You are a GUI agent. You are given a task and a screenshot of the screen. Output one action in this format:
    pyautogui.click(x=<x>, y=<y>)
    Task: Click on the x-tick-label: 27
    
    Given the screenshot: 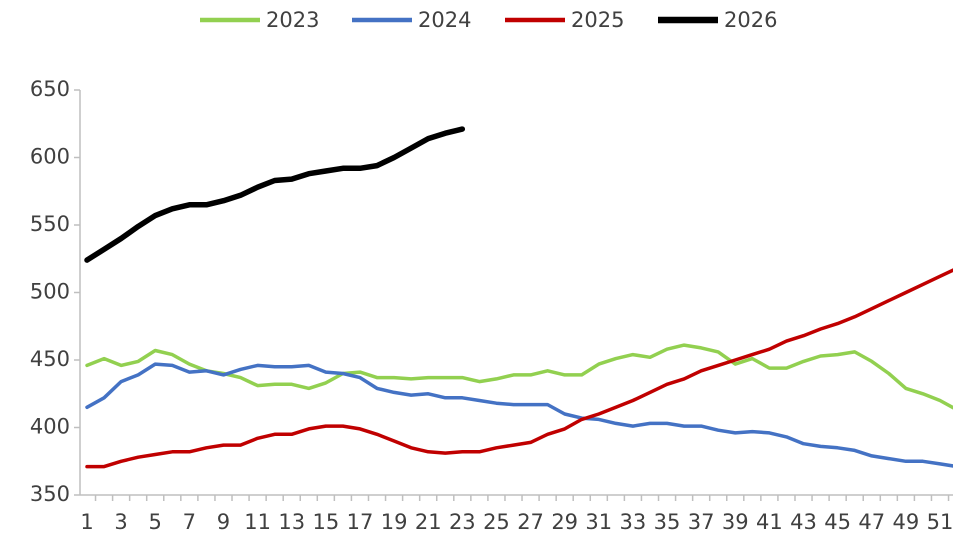 What is the action you would take?
    pyautogui.click(x=530, y=522)
    